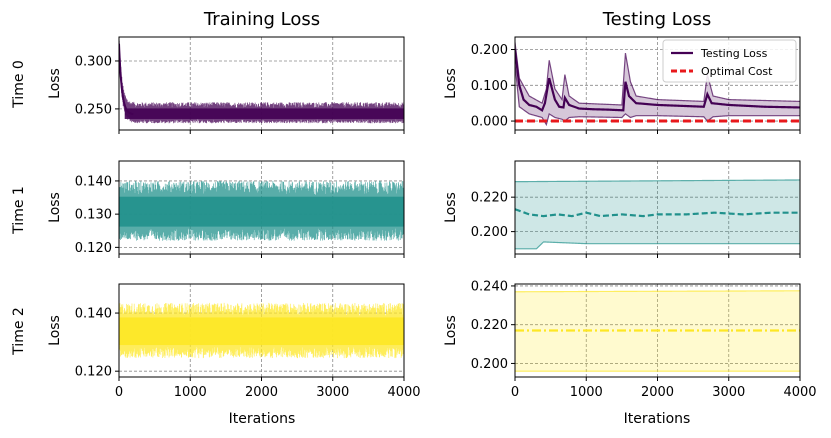 The width and height of the screenshot is (831, 438). What do you see at coordinates (19, 84) in the screenshot?
I see `row-label-time-0: Time 0` at bounding box center [19, 84].